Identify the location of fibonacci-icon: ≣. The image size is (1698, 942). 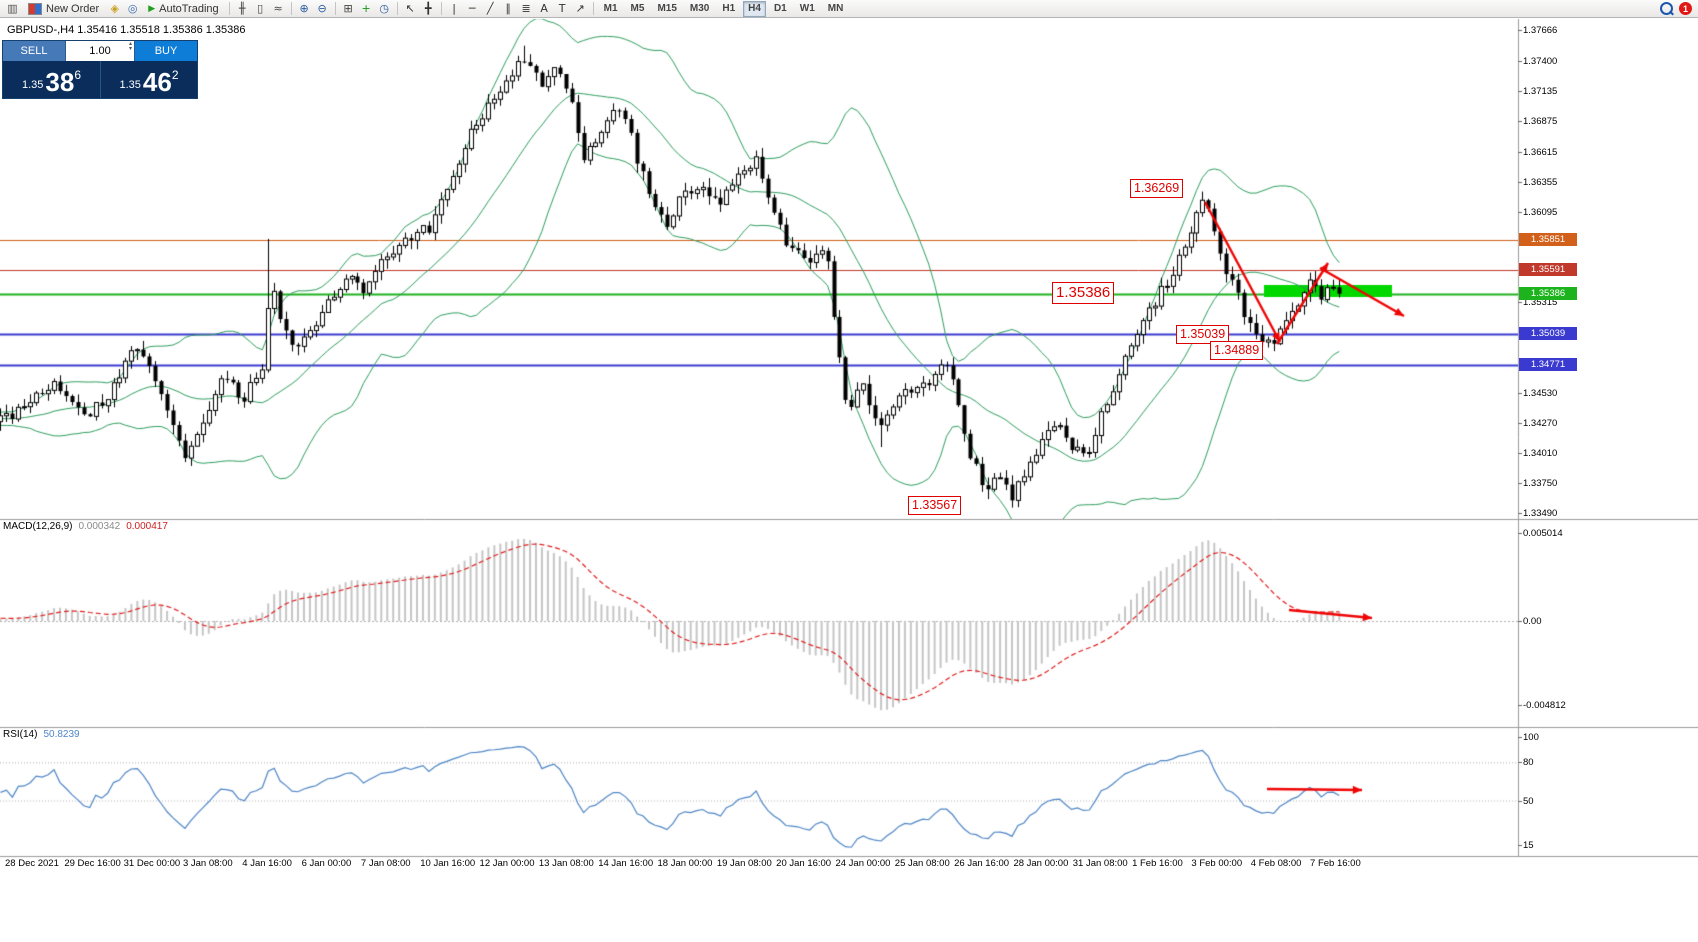
(526, 8).